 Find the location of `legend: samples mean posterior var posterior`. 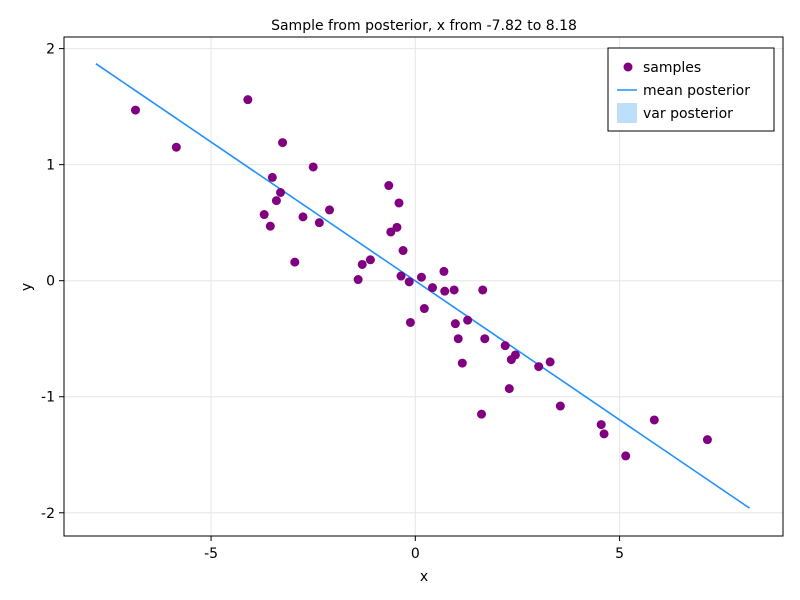

legend: samples mean posterior var posterior is located at coordinates (691, 89).